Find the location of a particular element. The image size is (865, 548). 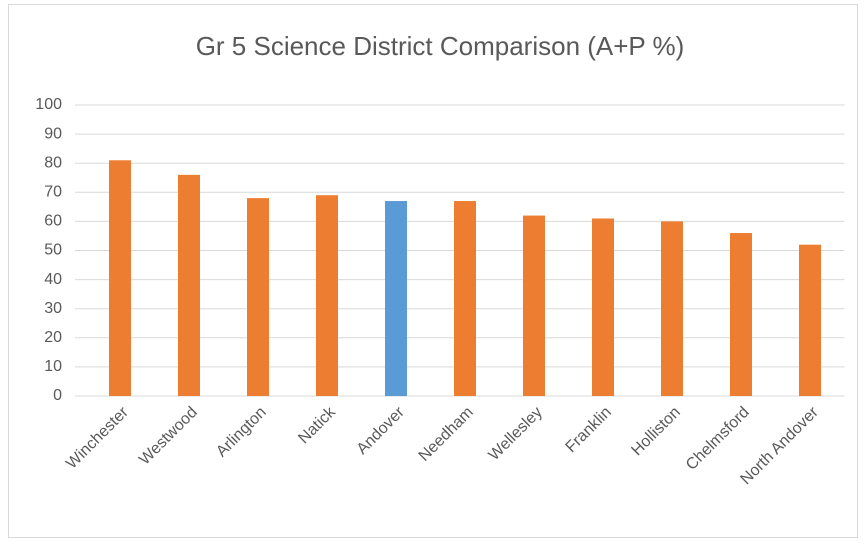

y-tick-label: 40 is located at coordinates (53, 279).